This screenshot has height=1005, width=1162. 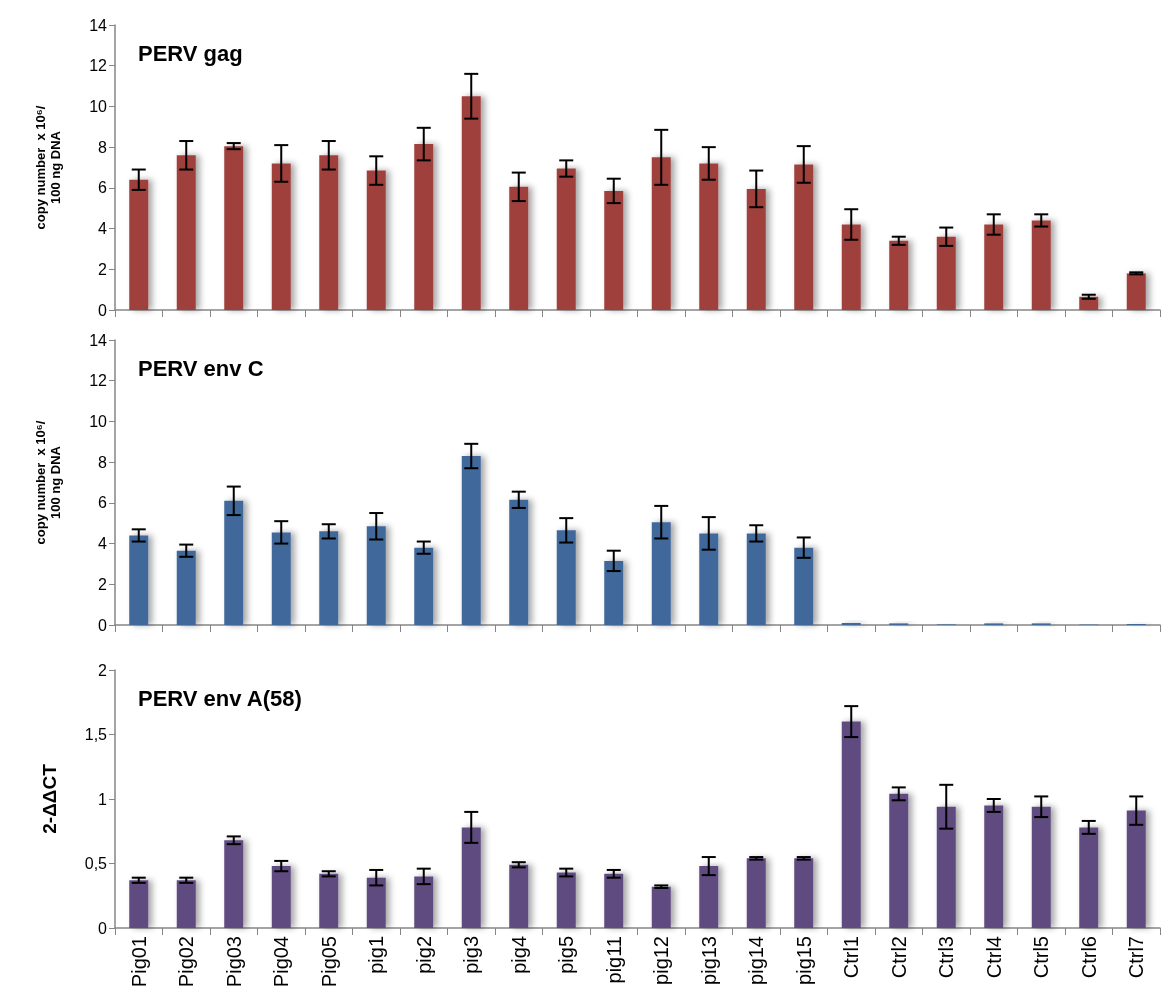 What do you see at coordinates (328, 962) in the screenshot?
I see `x-tick-label: Pig05` at bounding box center [328, 962].